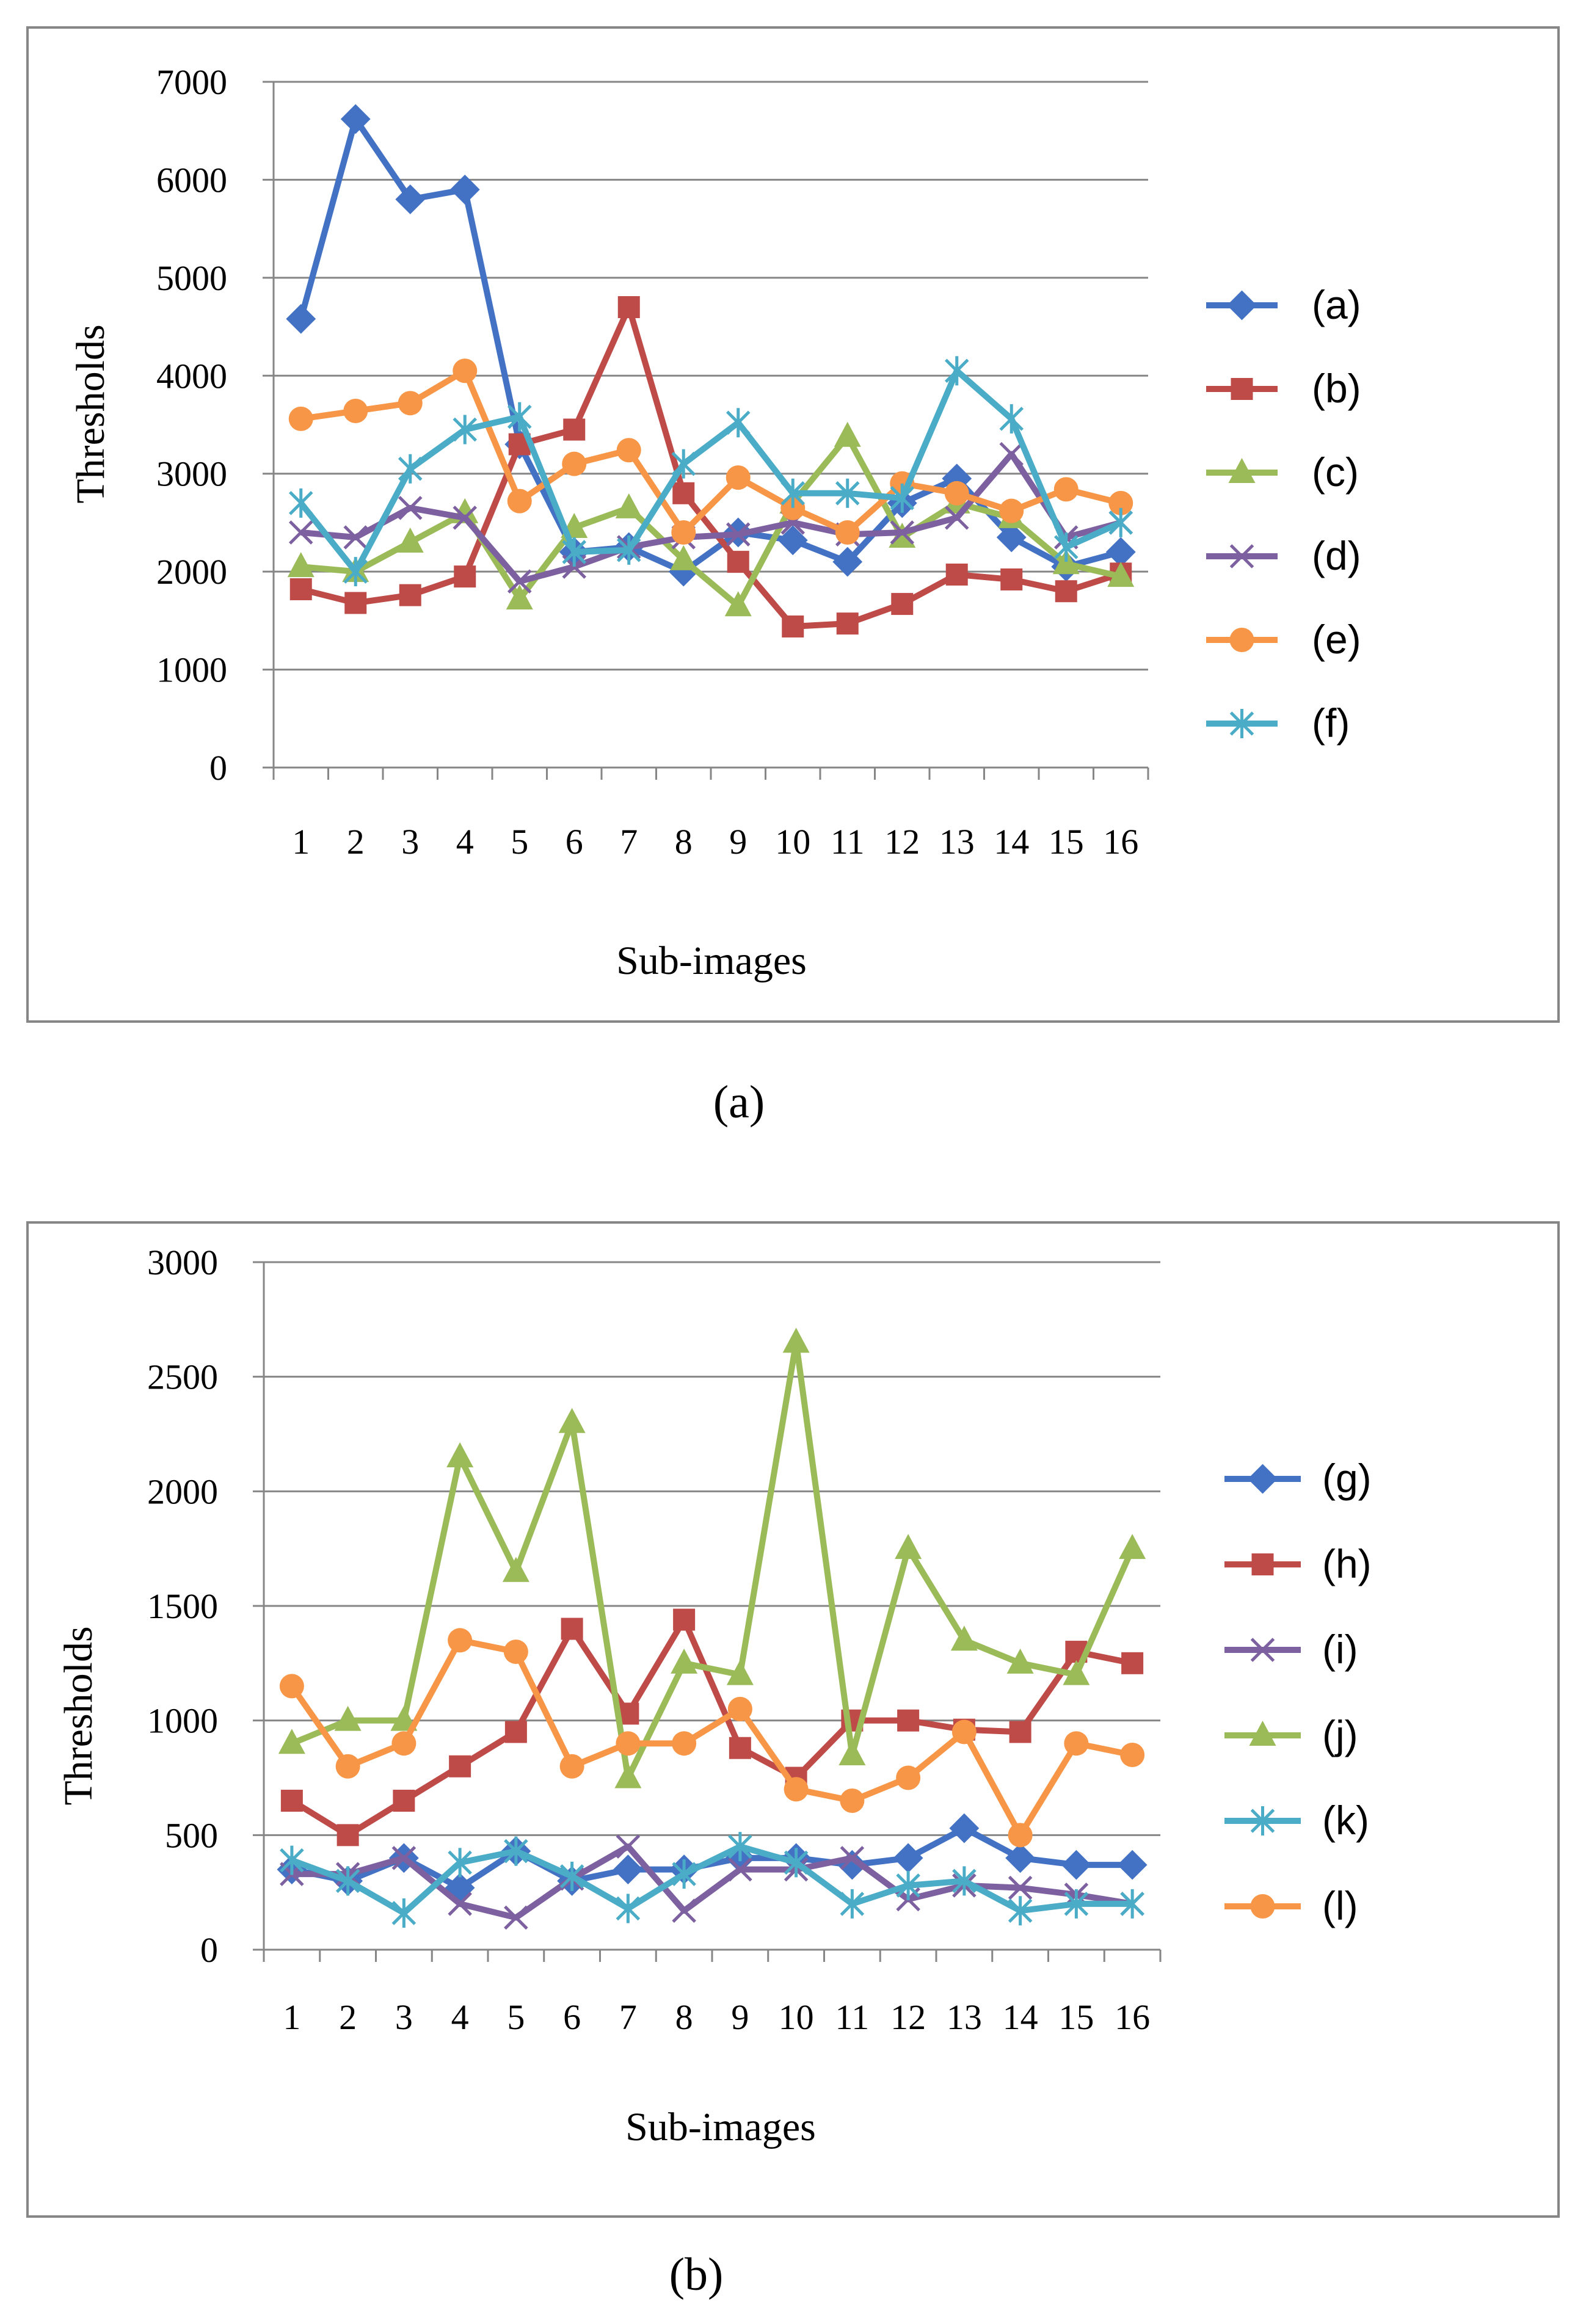 The image size is (1586, 2324). I want to click on x-tick-label: 2, so click(356, 842).